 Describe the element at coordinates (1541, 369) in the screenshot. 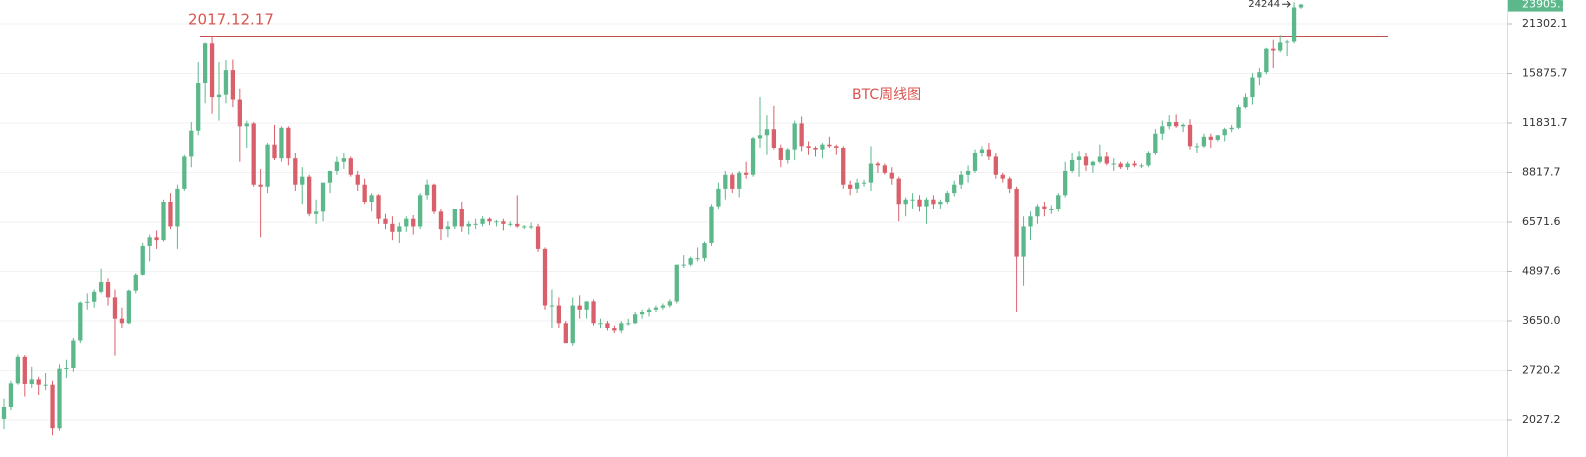

I see `y-tick-label: 2720.2` at that location.